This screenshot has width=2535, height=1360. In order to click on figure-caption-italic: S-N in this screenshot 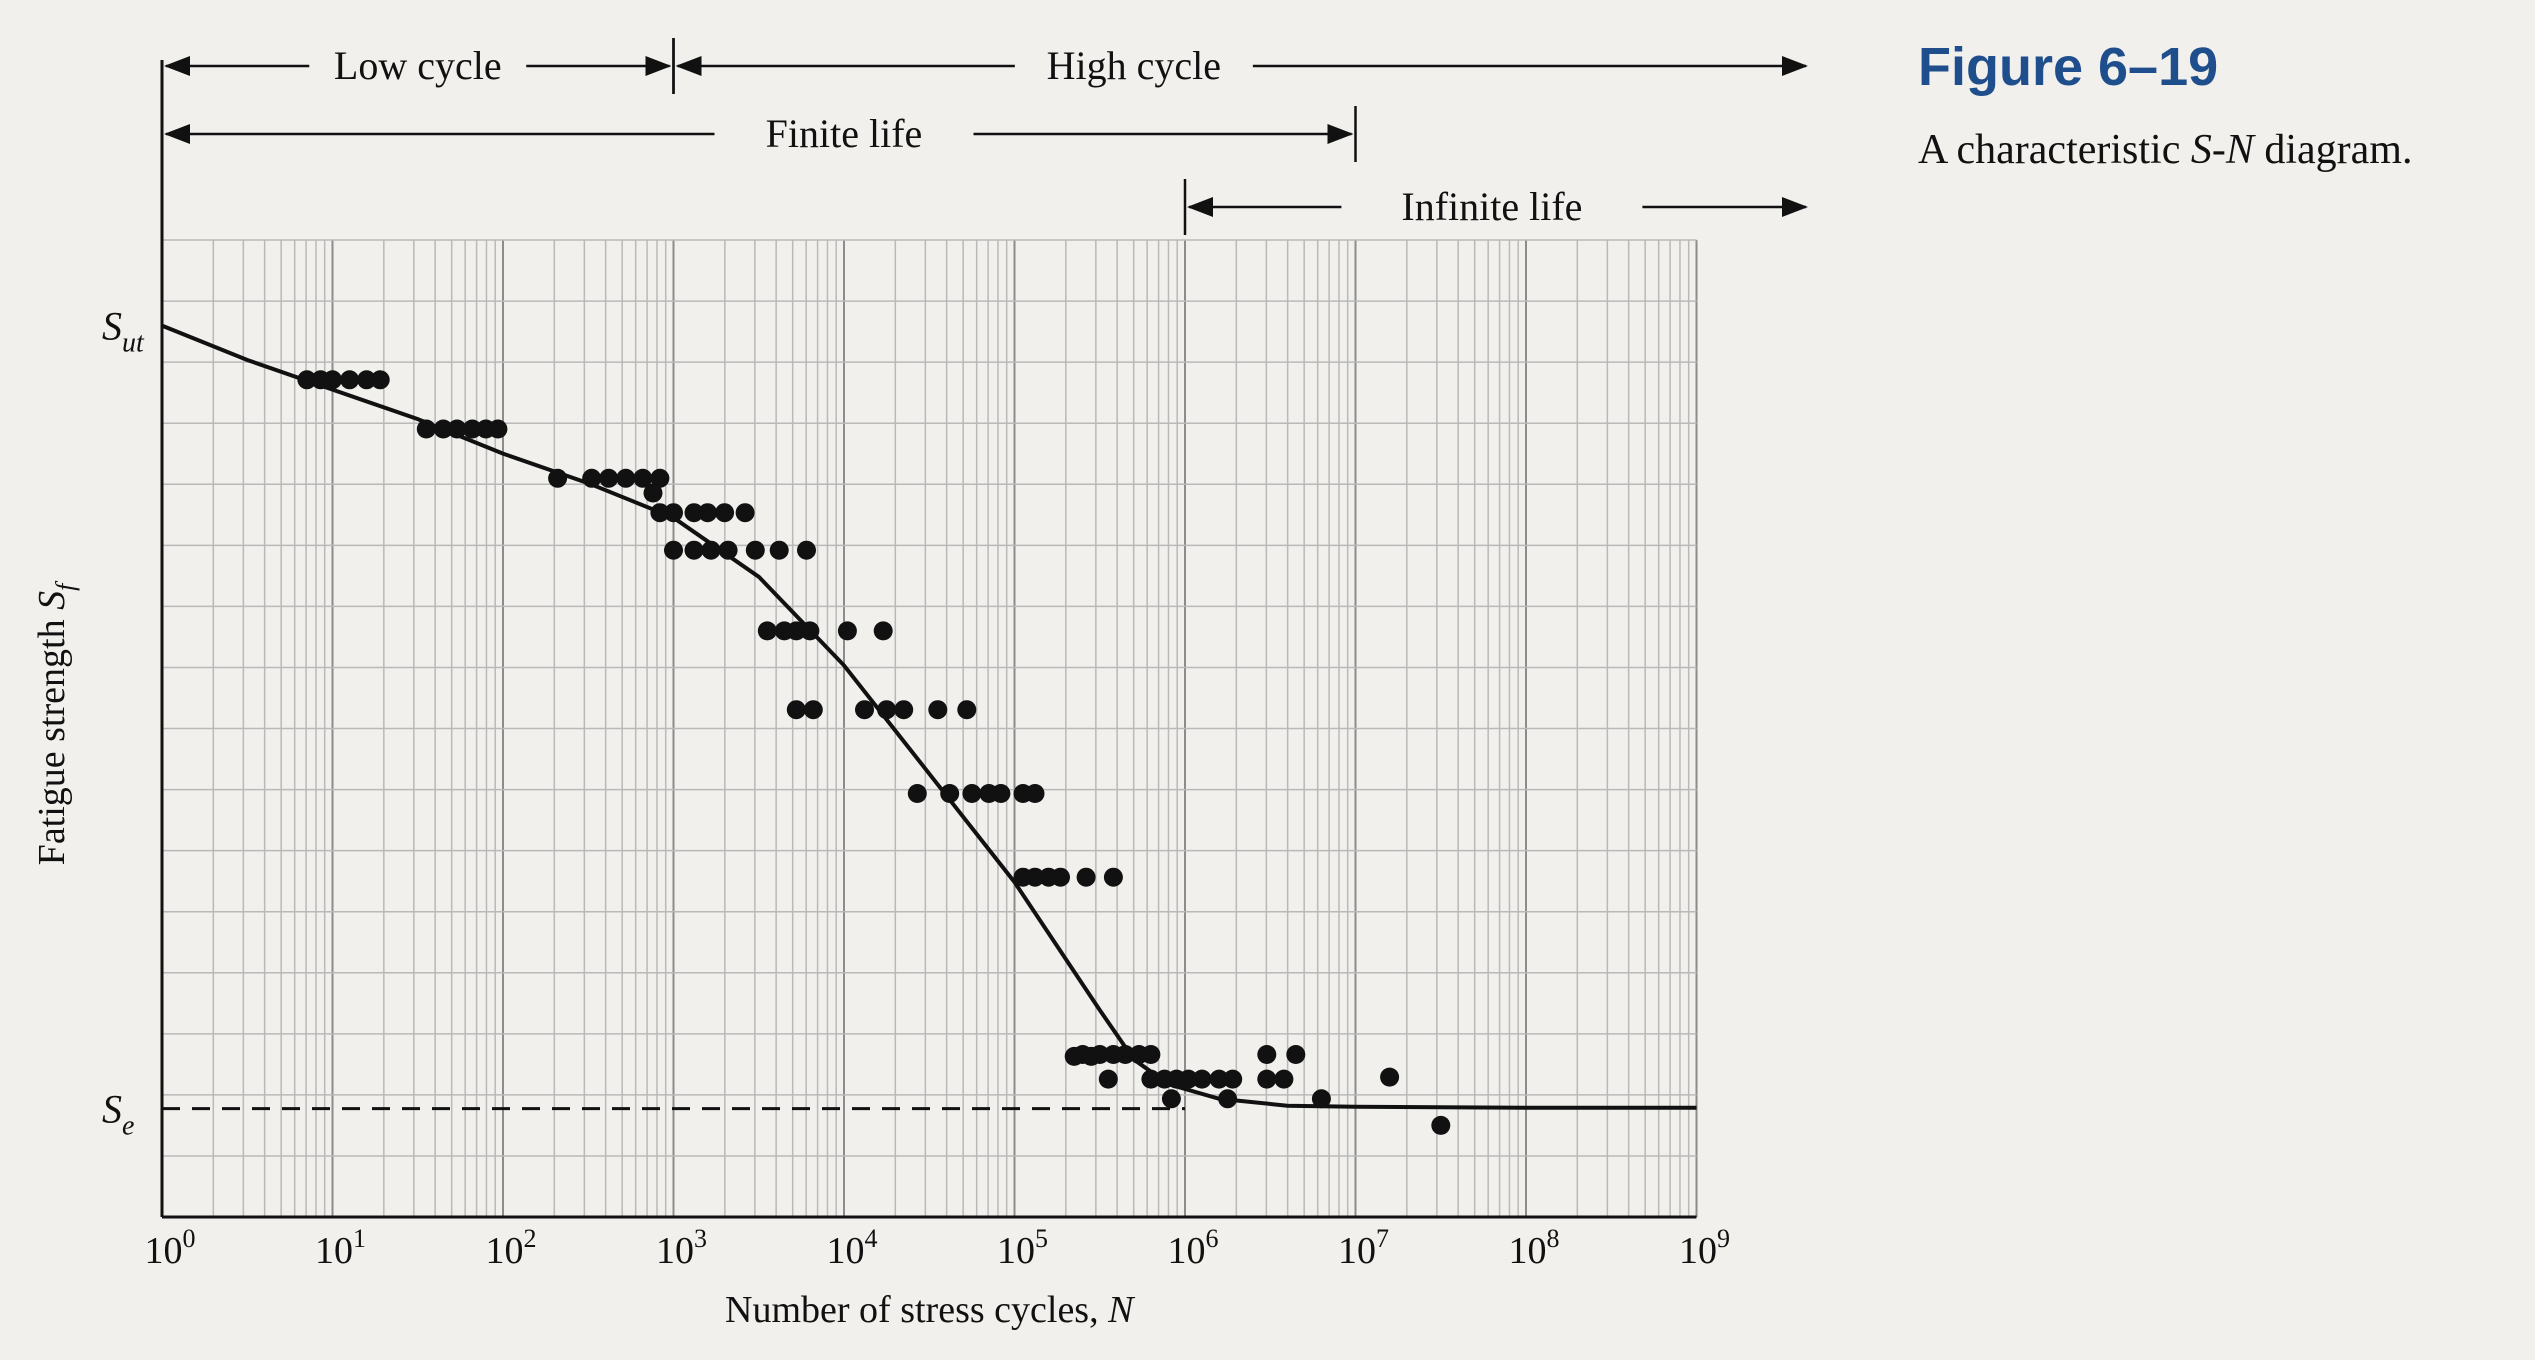, I will do `click(2222, 150)`.